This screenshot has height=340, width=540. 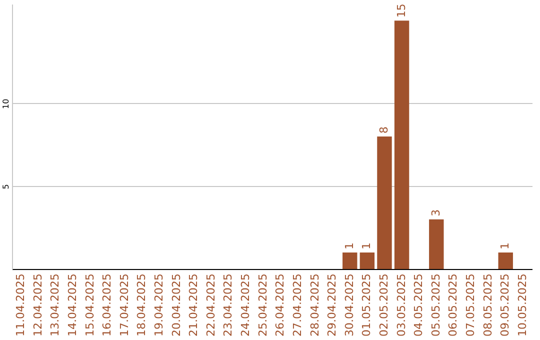 I want to click on x-tick-label: 05.05.2025, so click(x=435, y=305).